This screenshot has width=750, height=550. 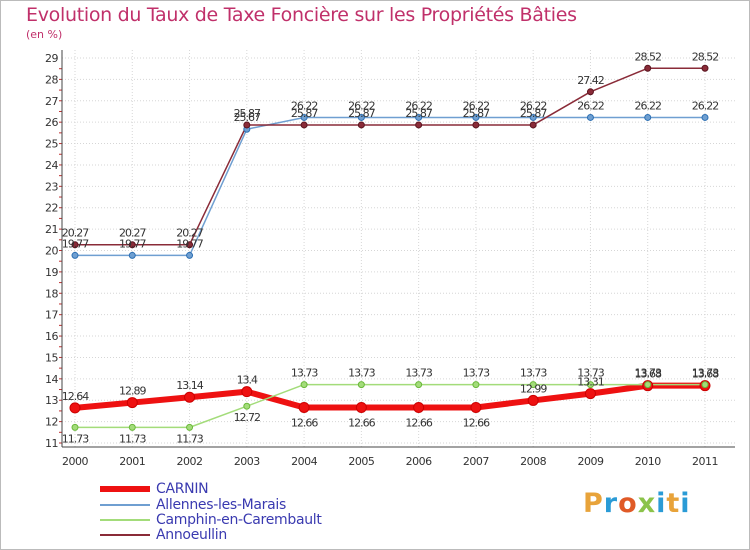 What do you see at coordinates (593, 503) in the screenshot?
I see `logo-letter: P` at bounding box center [593, 503].